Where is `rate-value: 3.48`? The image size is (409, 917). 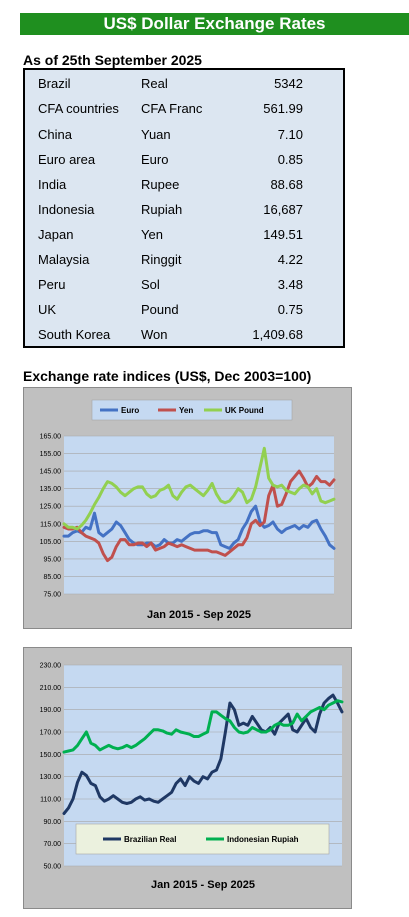
rate-value: 3.48 is located at coordinates (290, 284).